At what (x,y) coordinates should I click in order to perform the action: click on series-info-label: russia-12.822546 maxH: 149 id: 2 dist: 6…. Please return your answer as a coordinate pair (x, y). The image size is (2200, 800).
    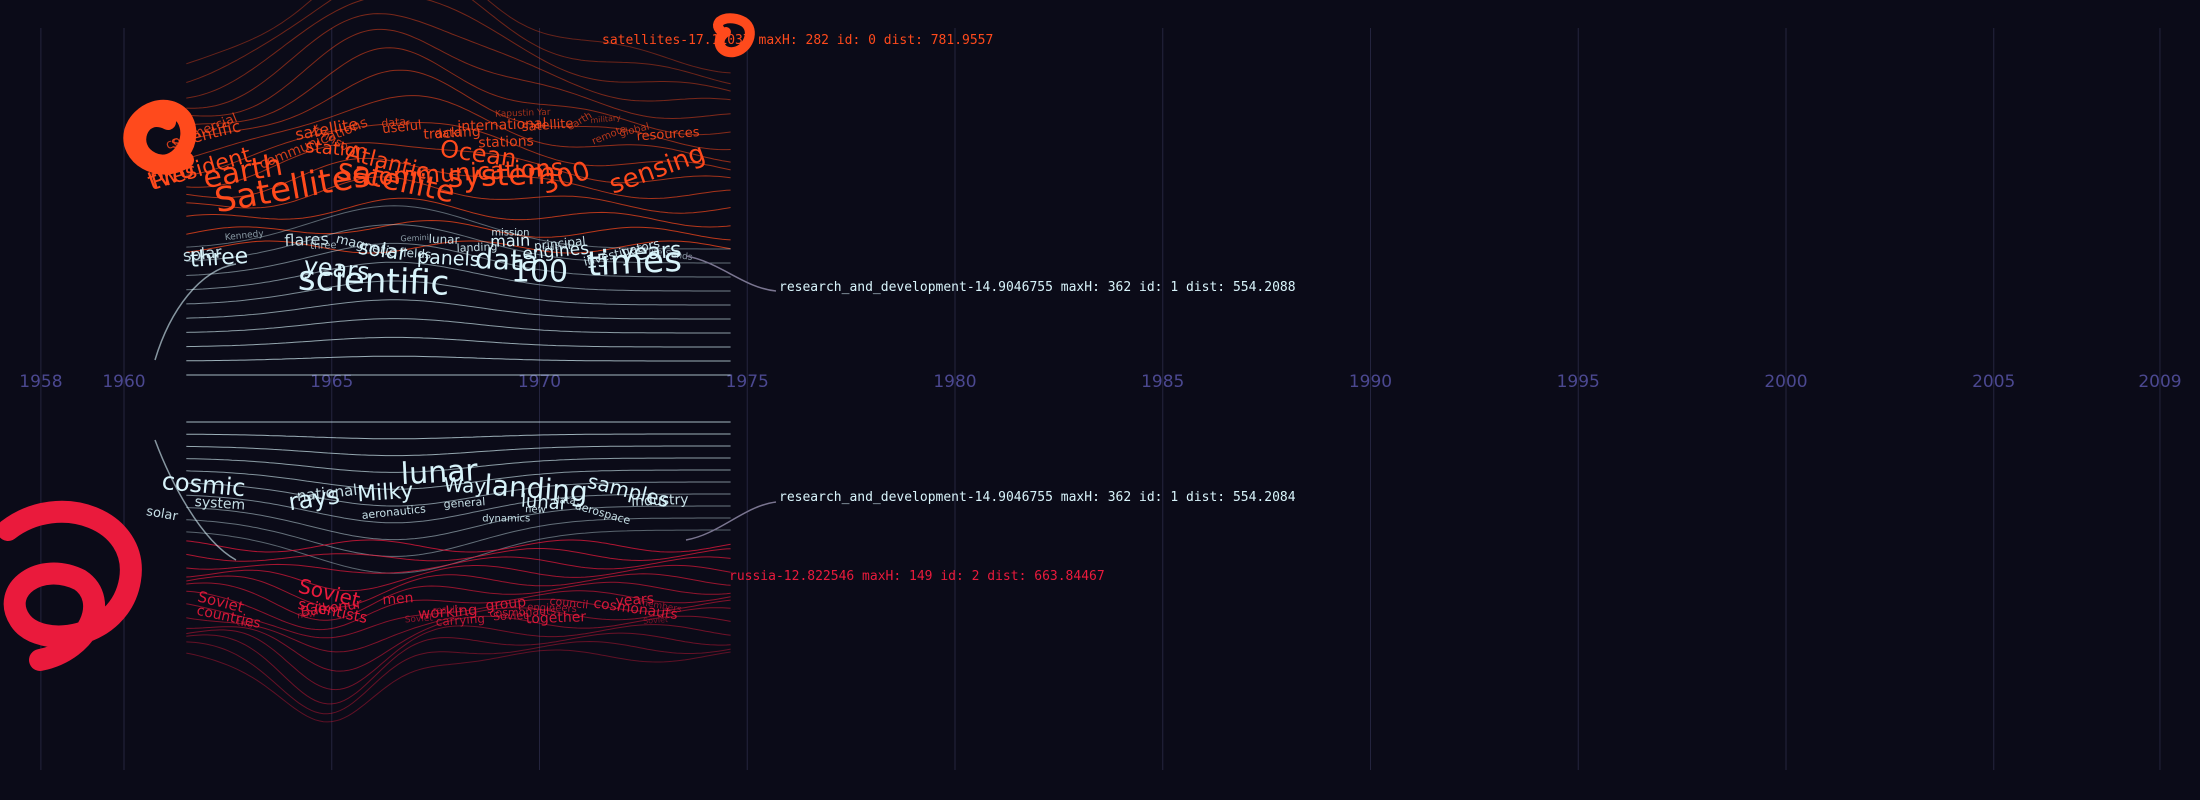
    Looking at the image, I should click on (917, 576).